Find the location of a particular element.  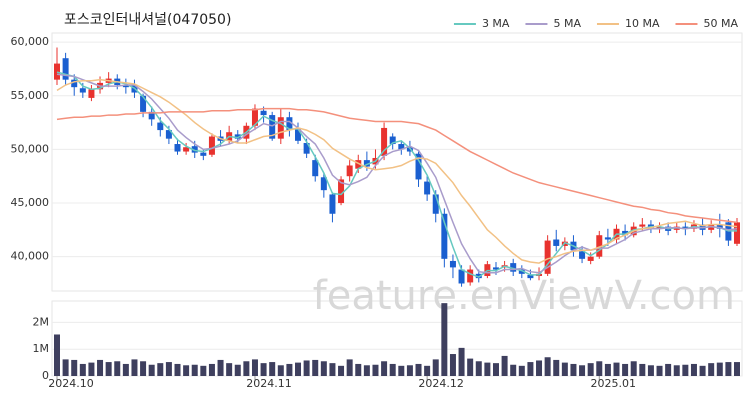

x-tick-label: 2024.12 is located at coordinates (441, 383).